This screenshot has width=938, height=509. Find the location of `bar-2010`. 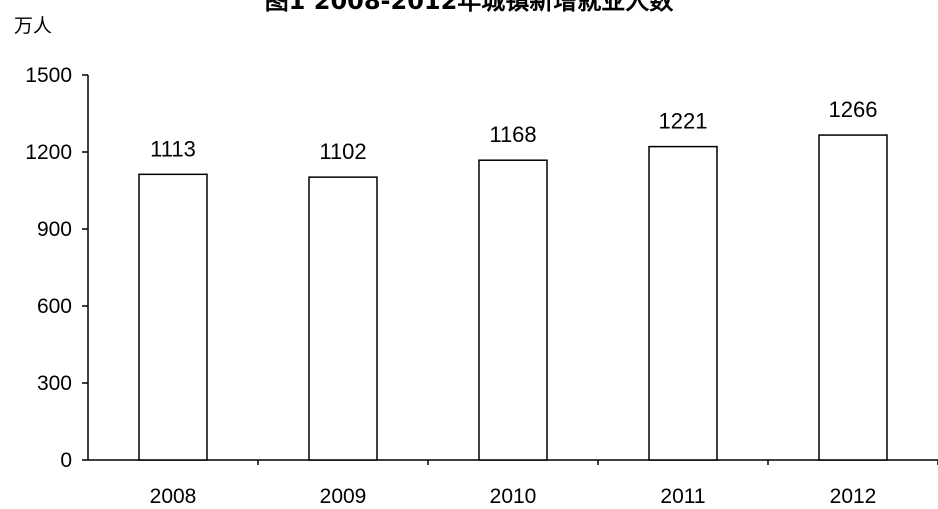

bar-2010 is located at coordinates (513, 310).